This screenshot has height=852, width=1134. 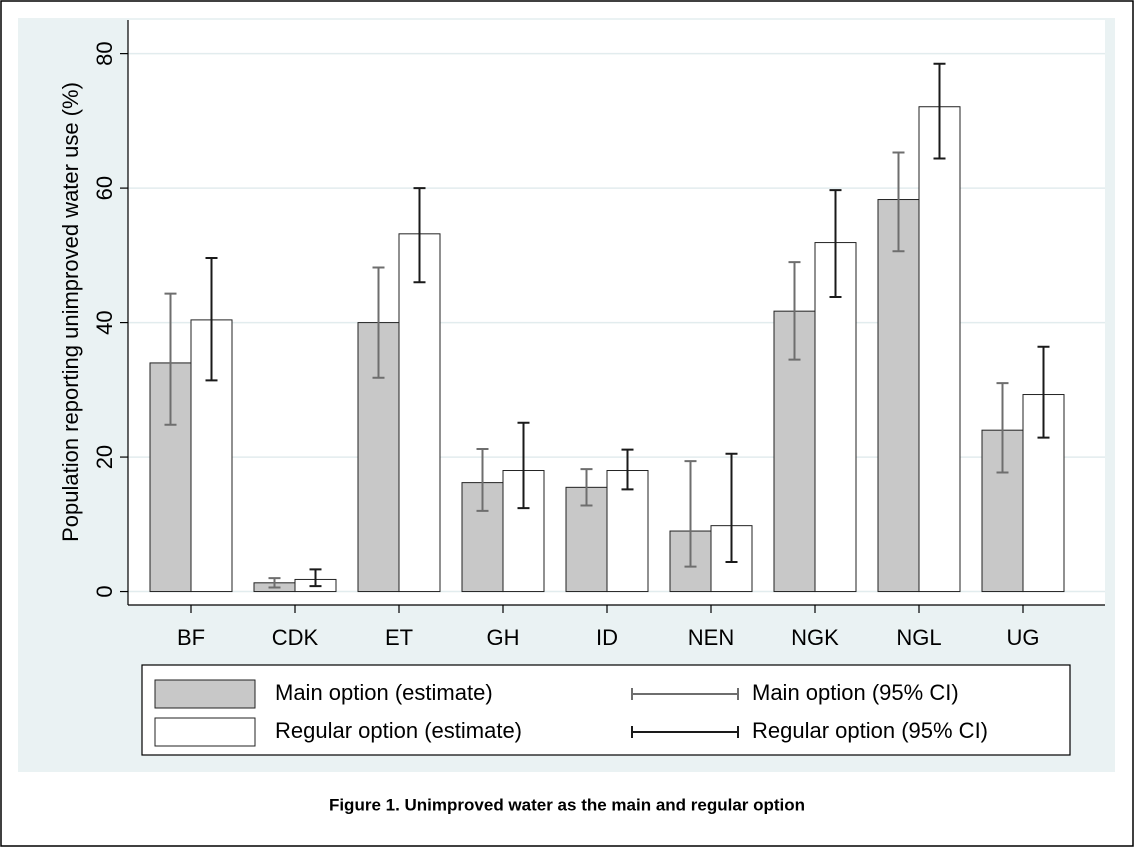 I want to click on x-tick-label: NEN, so click(x=711, y=637).